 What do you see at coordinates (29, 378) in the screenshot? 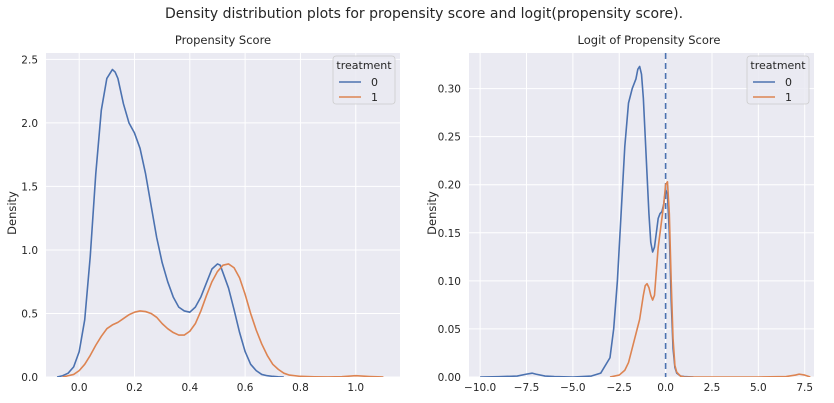
I see `left-y-tick-label: 0.0` at bounding box center [29, 378].